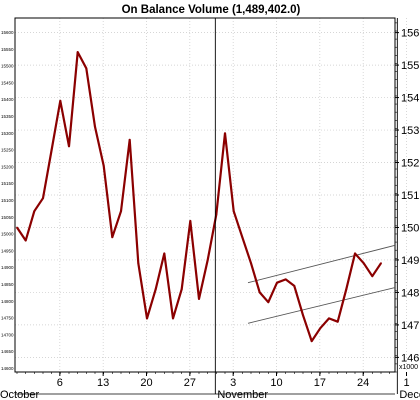 Image resolution: width=420 pixels, height=400 pixels. Describe the element at coordinates (242, 394) in the screenshot. I see `x-month-label: November` at that location.